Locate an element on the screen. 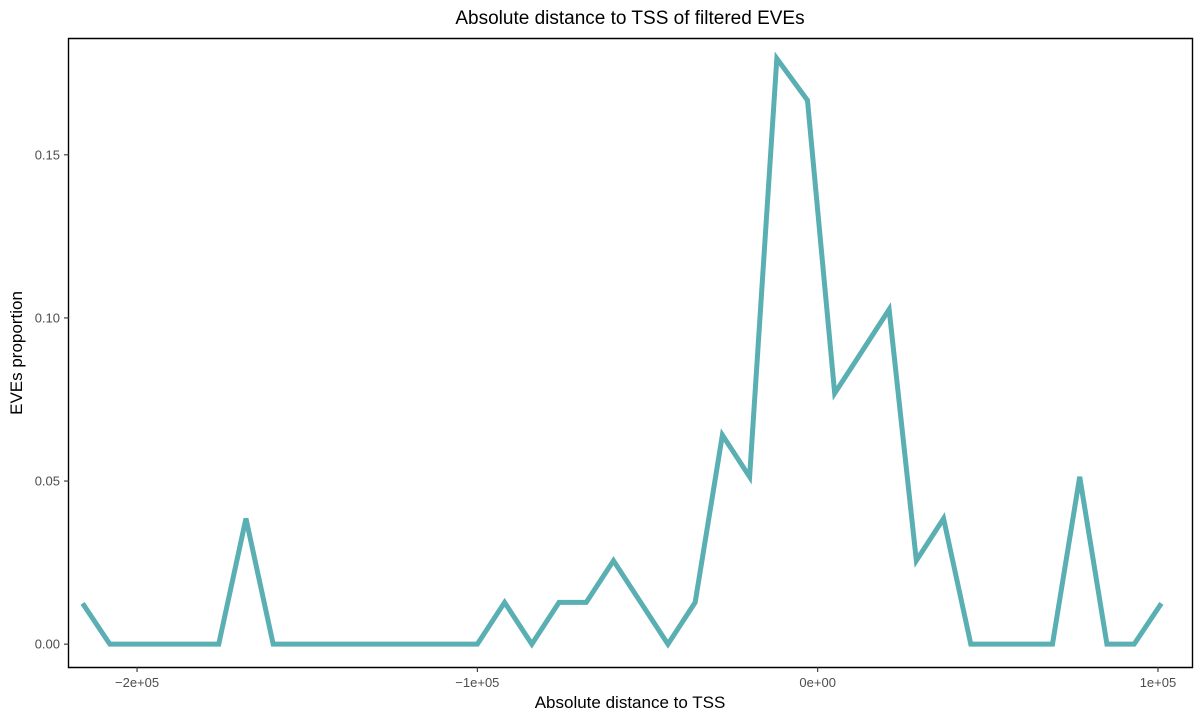 This screenshot has width=1202, height=721. x-tick-label: −2e+05 is located at coordinates (137, 682).